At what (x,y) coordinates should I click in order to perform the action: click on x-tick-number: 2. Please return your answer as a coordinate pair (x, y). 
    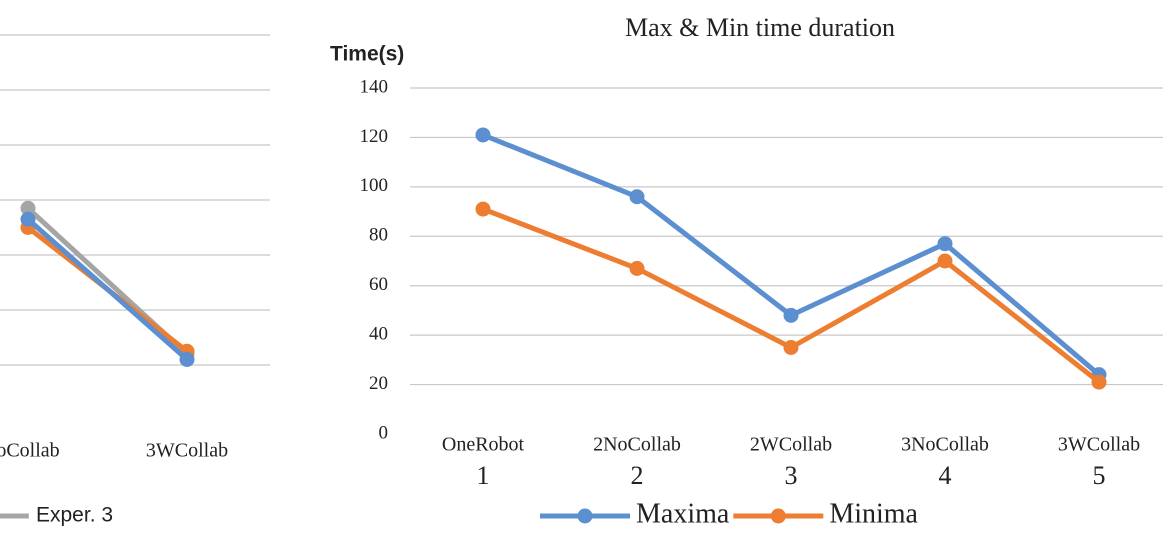
    Looking at the image, I should click on (637, 475).